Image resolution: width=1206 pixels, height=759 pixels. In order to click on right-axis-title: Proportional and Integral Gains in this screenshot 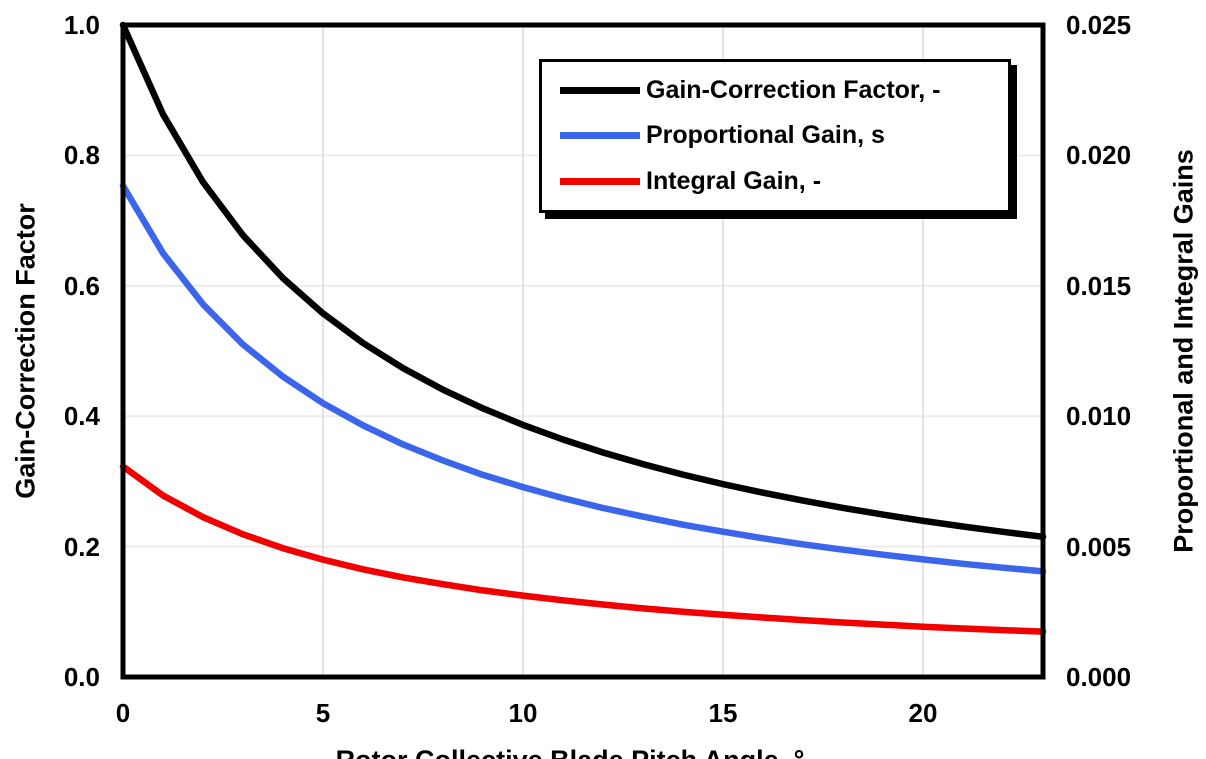, I will do `click(1183, 351)`.